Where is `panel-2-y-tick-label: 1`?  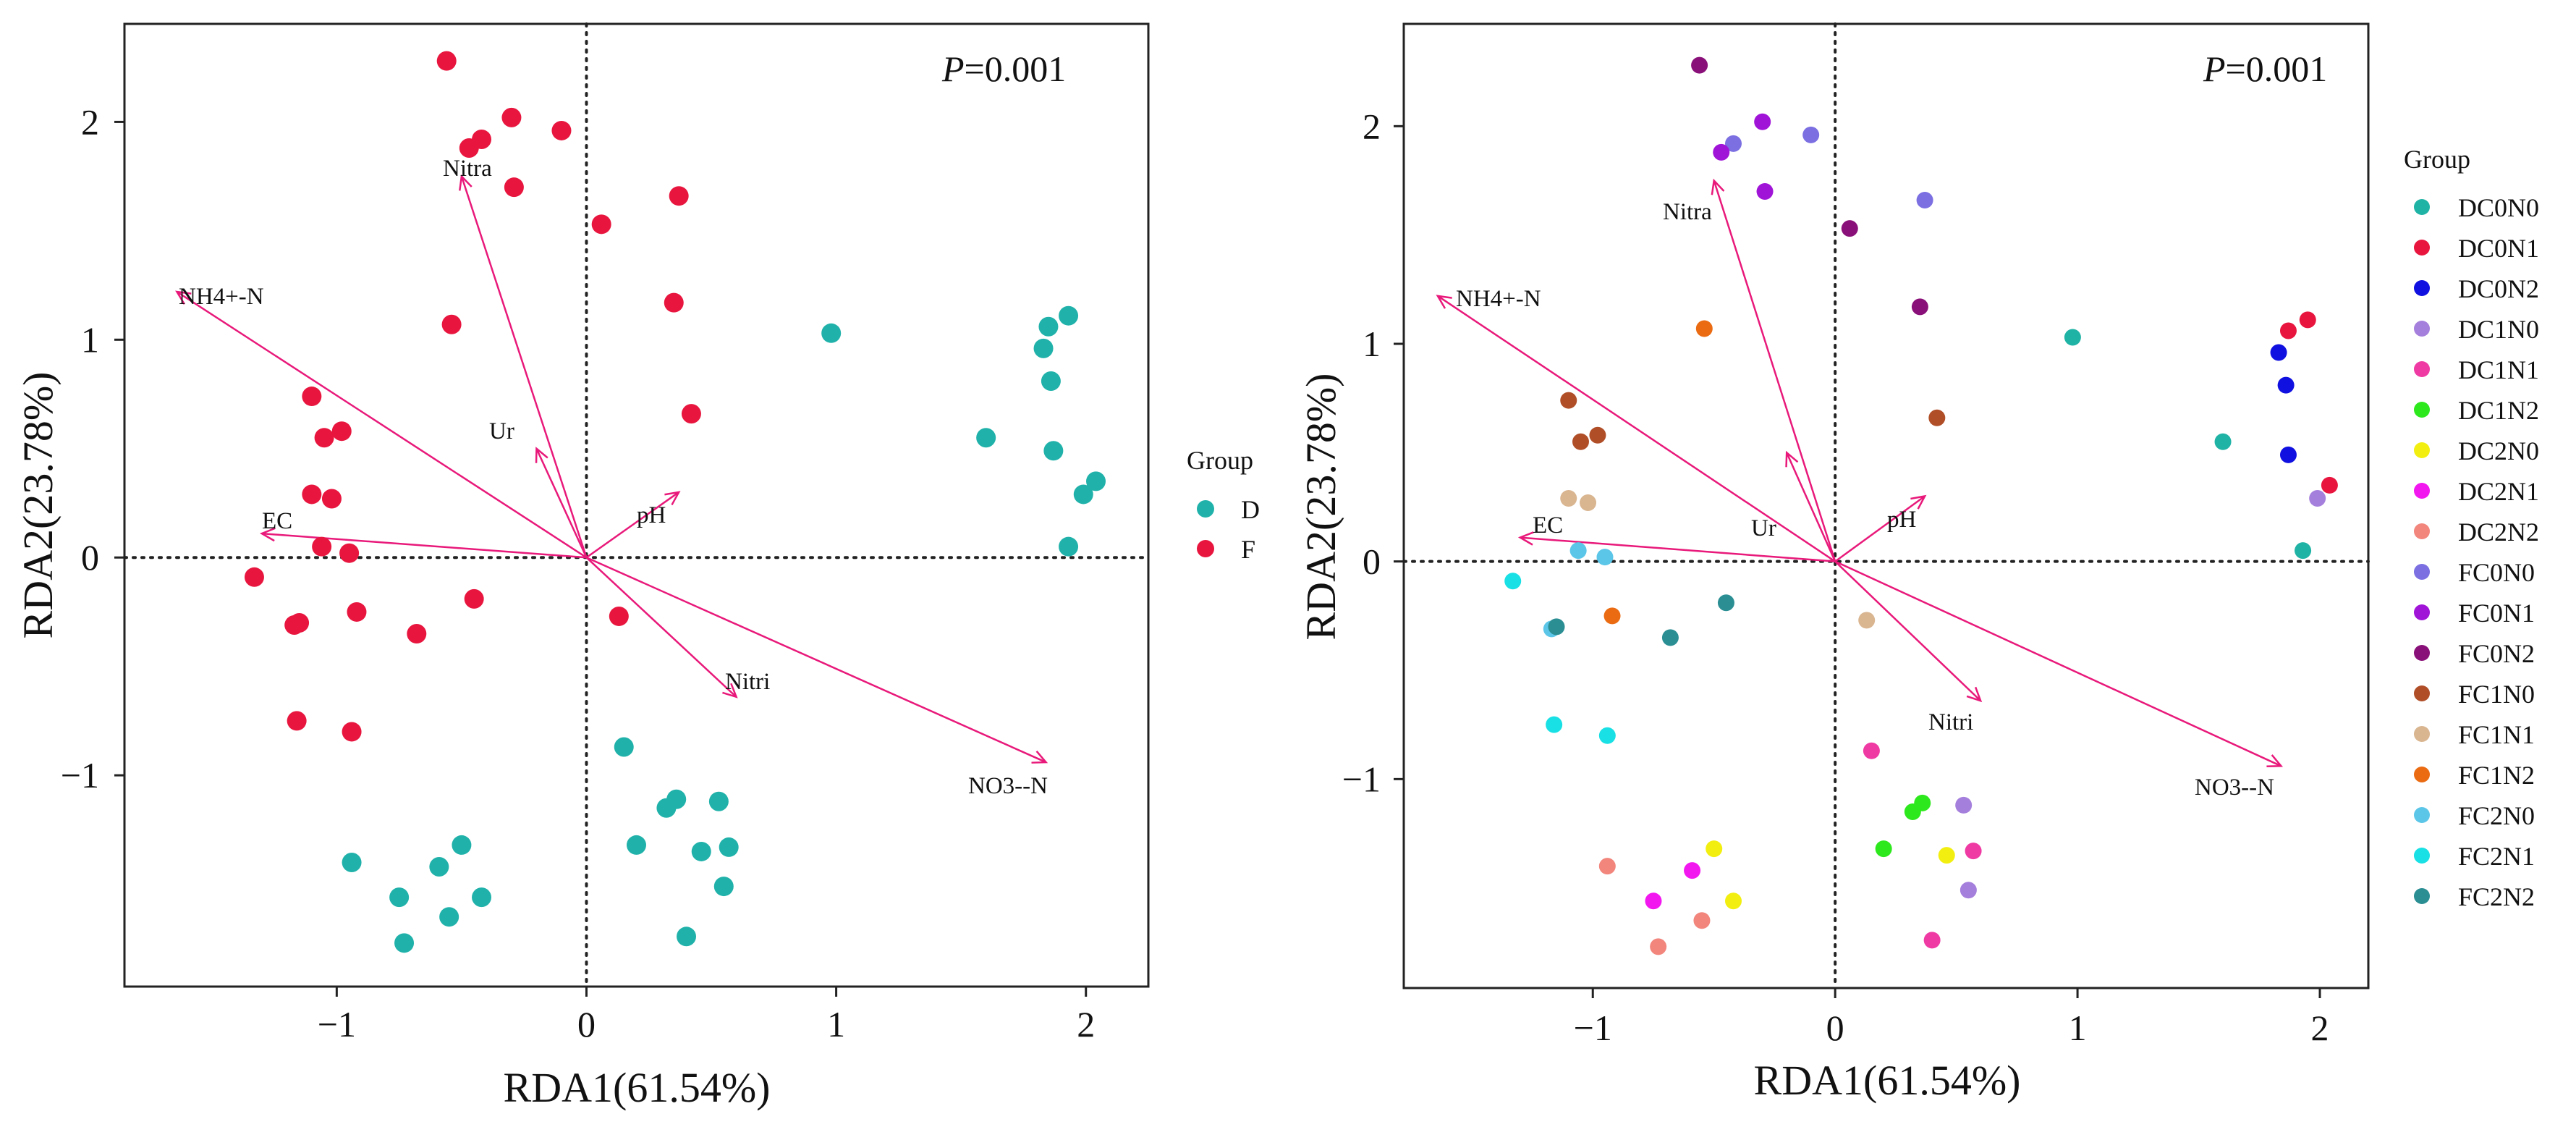 panel-2-y-tick-label: 1 is located at coordinates (1372, 344).